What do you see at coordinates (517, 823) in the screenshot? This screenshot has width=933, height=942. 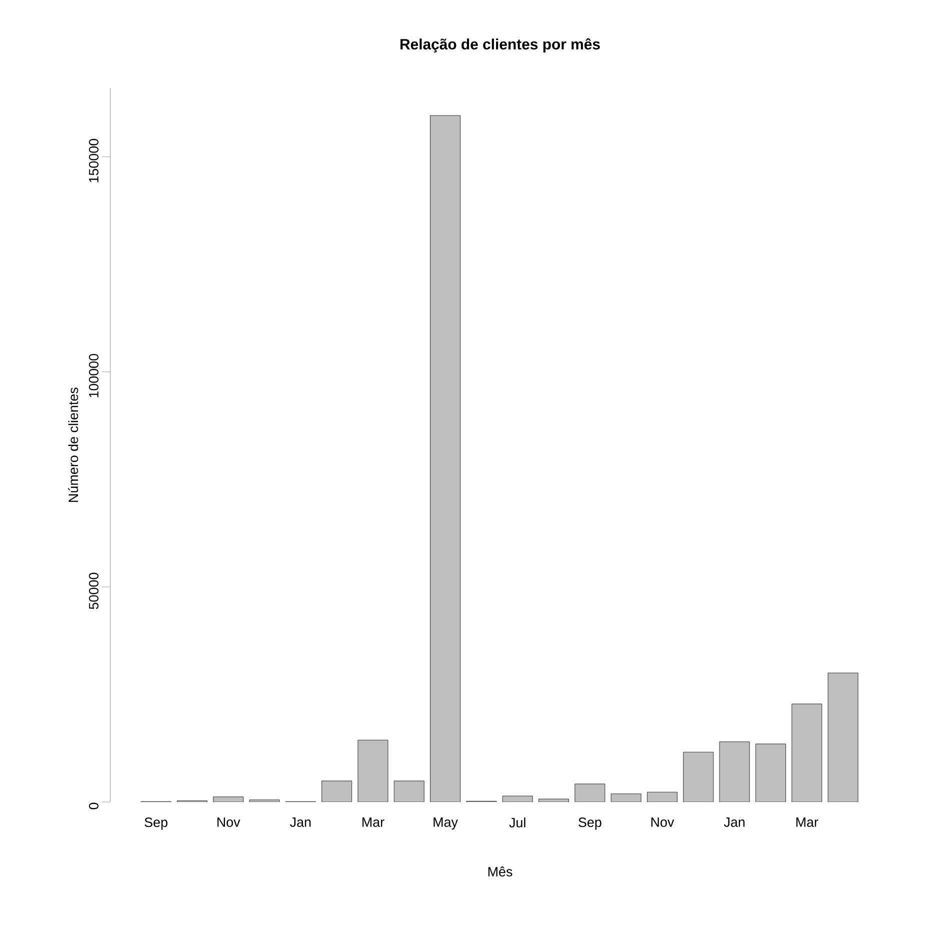 I see `x-tick-label: Jul` at bounding box center [517, 823].